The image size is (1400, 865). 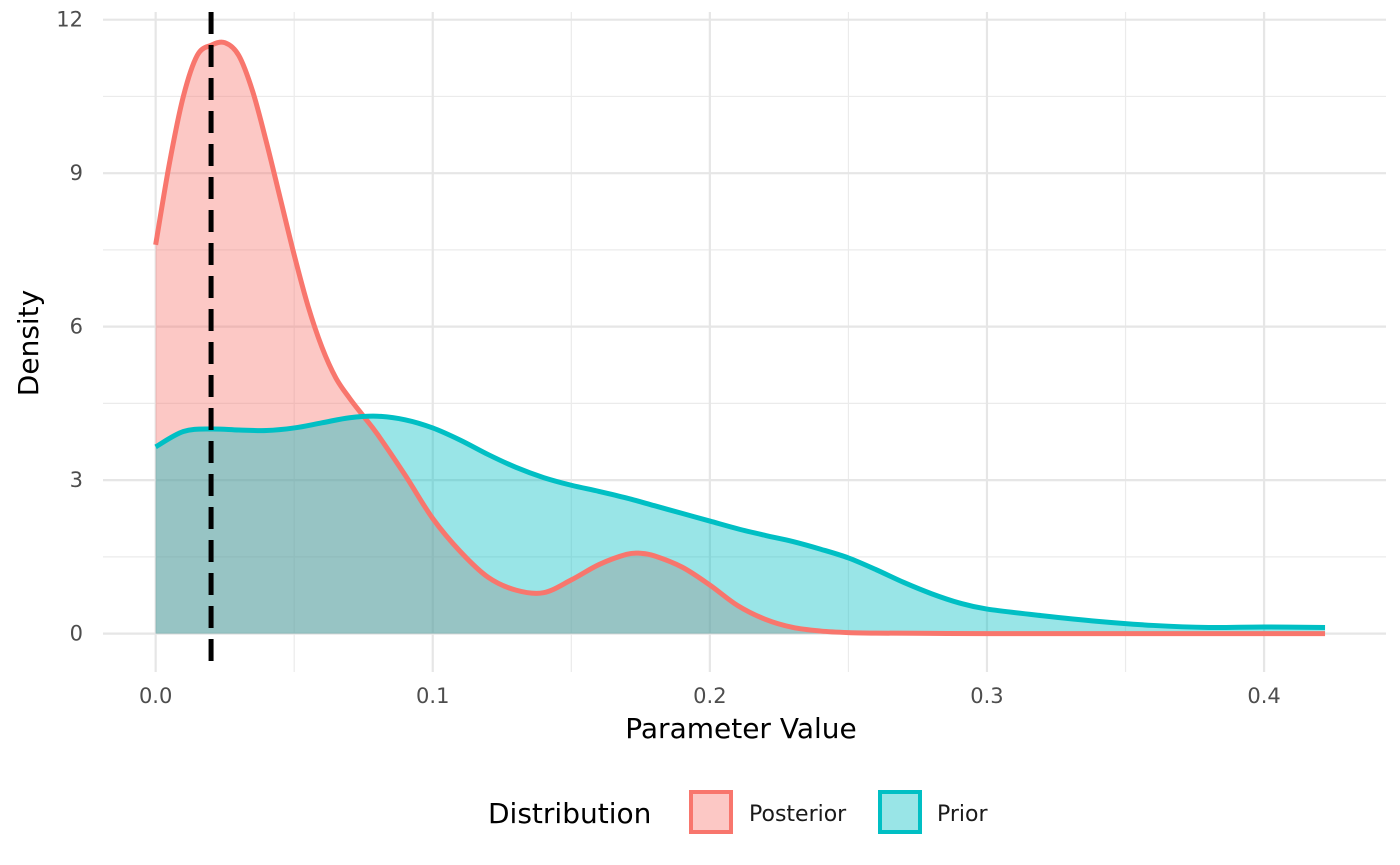 I want to click on x-tick-labels: 0.0 0.1 0.2 0.3 0.4, so click(x=710, y=696).